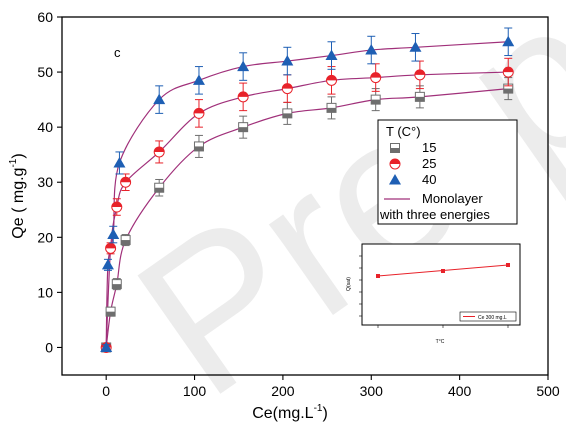 The height and width of the screenshot is (433, 566). Describe the element at coordinates (290, 412) in the screenshot. I see `x-axis-label: Ce(mg.L-1)` at that location.